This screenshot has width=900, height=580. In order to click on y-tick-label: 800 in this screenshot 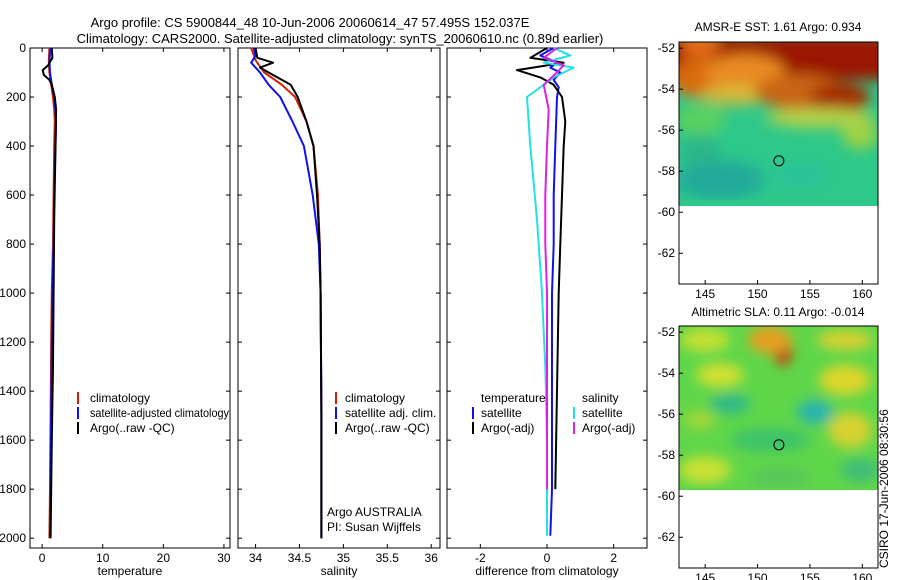, I will do `click(16, 244)`.